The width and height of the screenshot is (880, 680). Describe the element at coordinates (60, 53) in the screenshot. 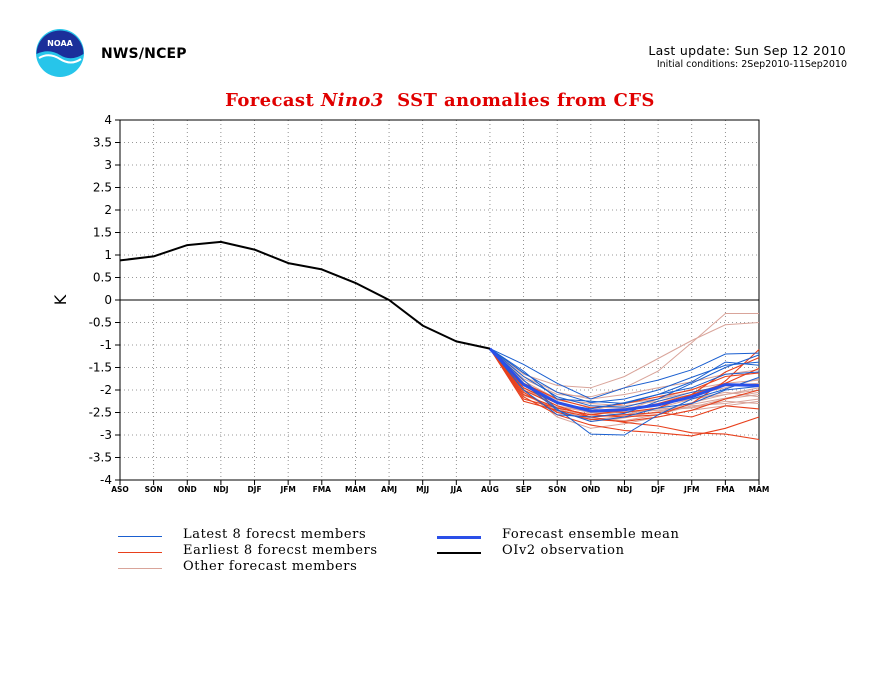

I see `noaa-logo: NOAA` at that location.